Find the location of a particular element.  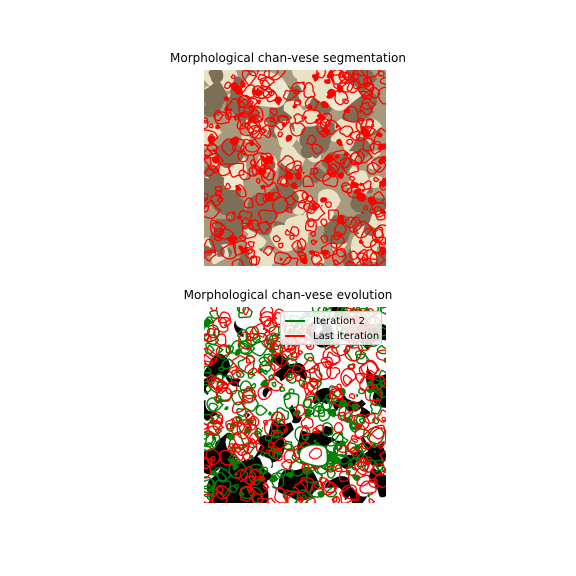

legend-swatch-red is located at coordinates (295, 336).